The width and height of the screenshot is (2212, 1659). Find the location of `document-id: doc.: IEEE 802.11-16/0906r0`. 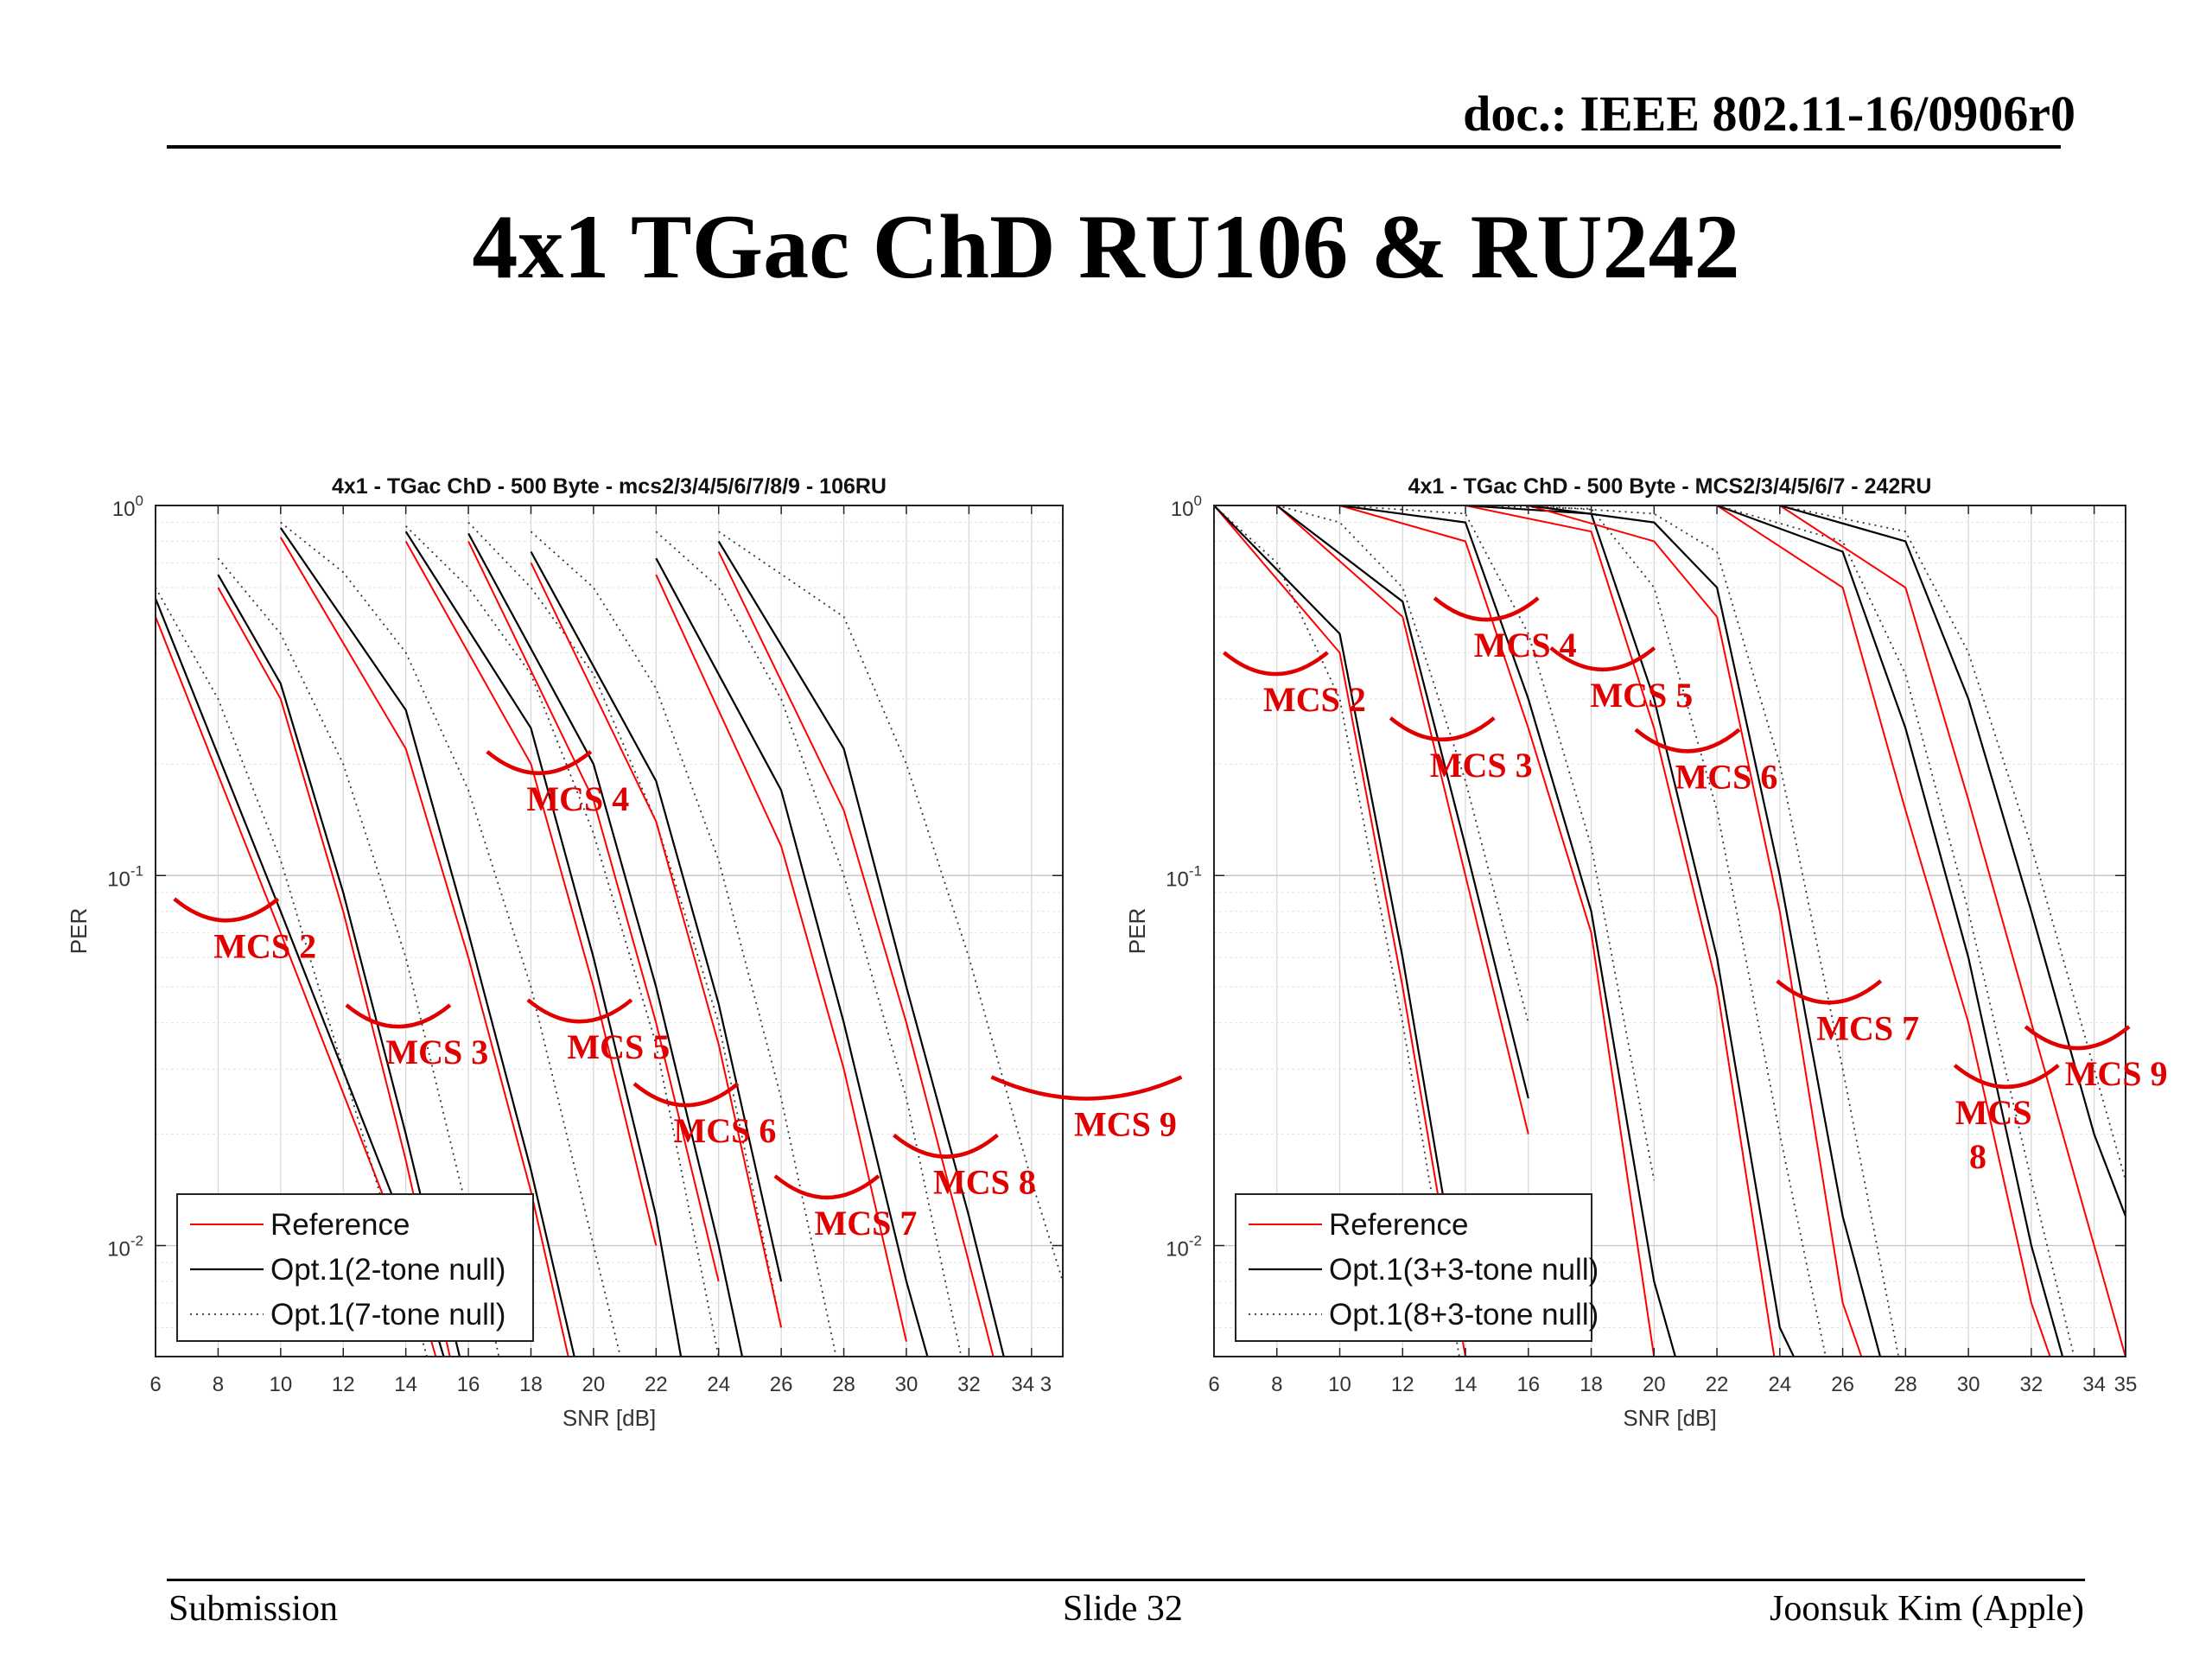

document-id: doc.: IEEE 802.11-16/0906r0 is located at coordinates (1769, 114).